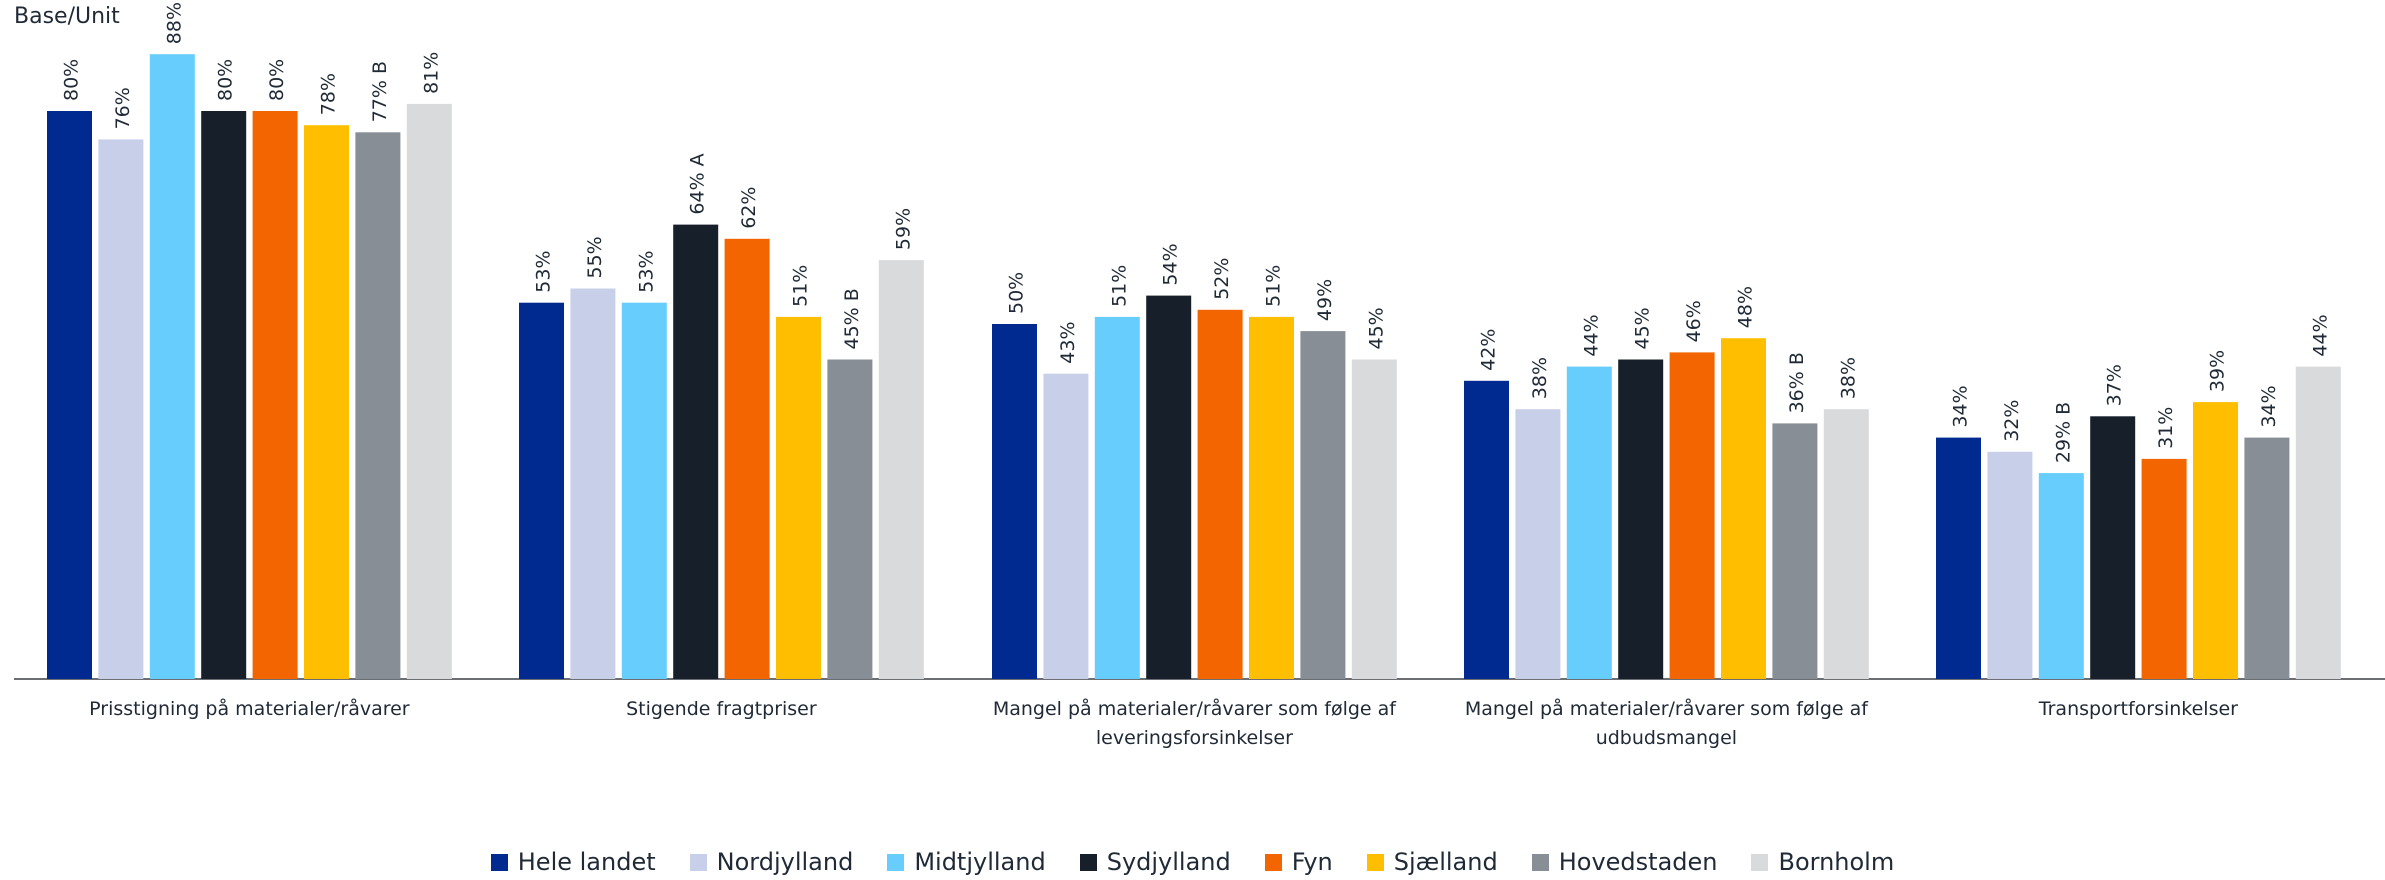 The image size is (2385, 880). Describe the element at coordinates (1445, 862) in the screenshot. I see `legend-label: Sjælland` at that location.